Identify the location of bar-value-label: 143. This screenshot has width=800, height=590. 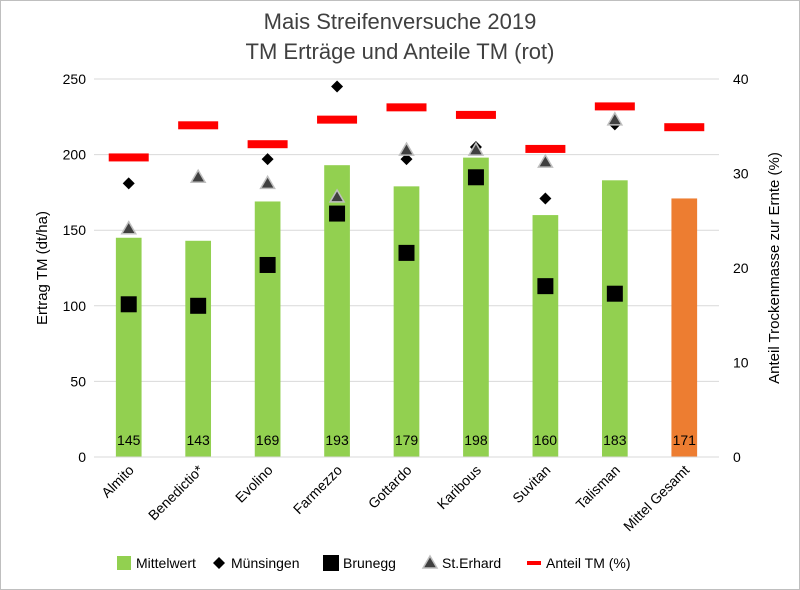
(198, 440).